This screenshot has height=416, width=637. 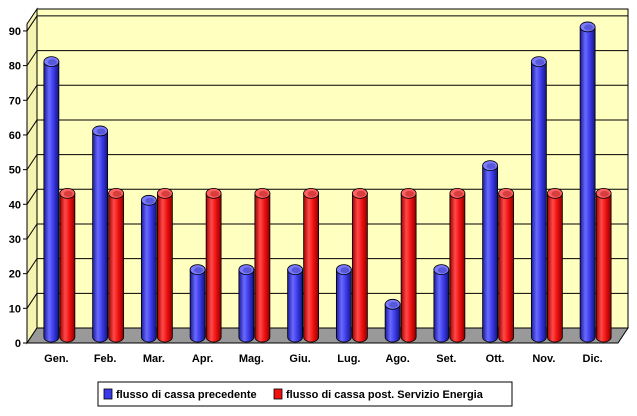 I want to click on x-tick-label: Mar., so click(x=154, y=359).